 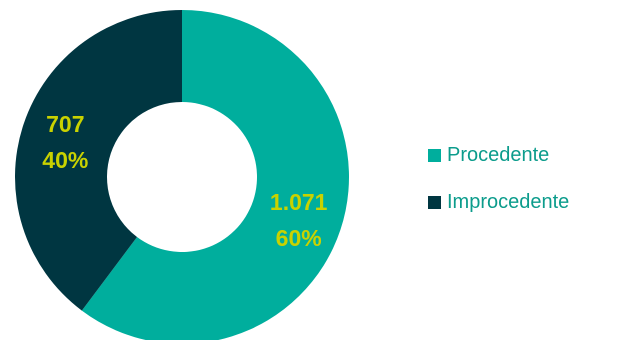 I want to click on data-label-value-procedente: 1.071, so click(x=299, y=202).